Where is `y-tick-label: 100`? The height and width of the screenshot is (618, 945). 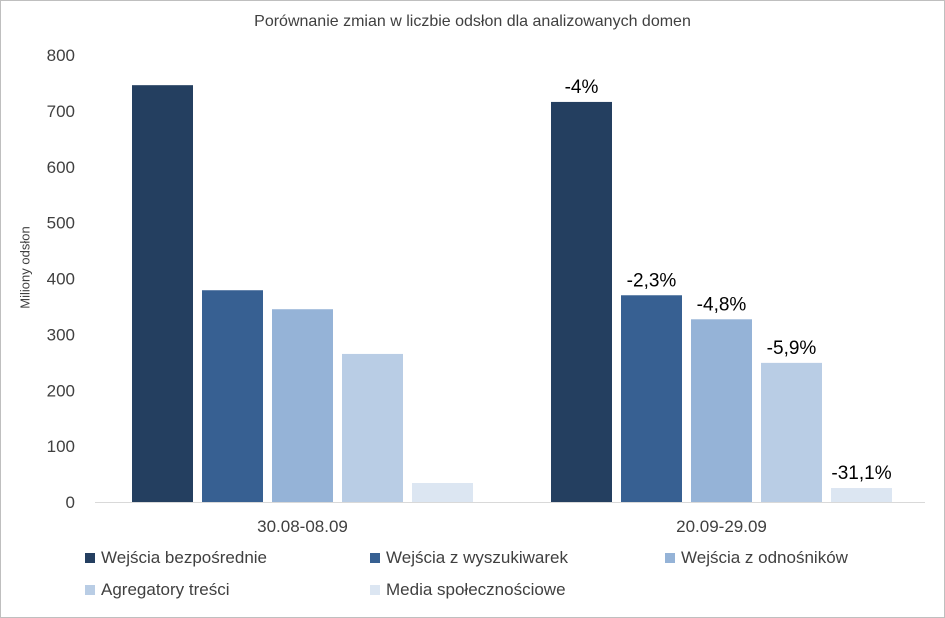 y-tick-label: 100 is located at coordinates (61, 446).